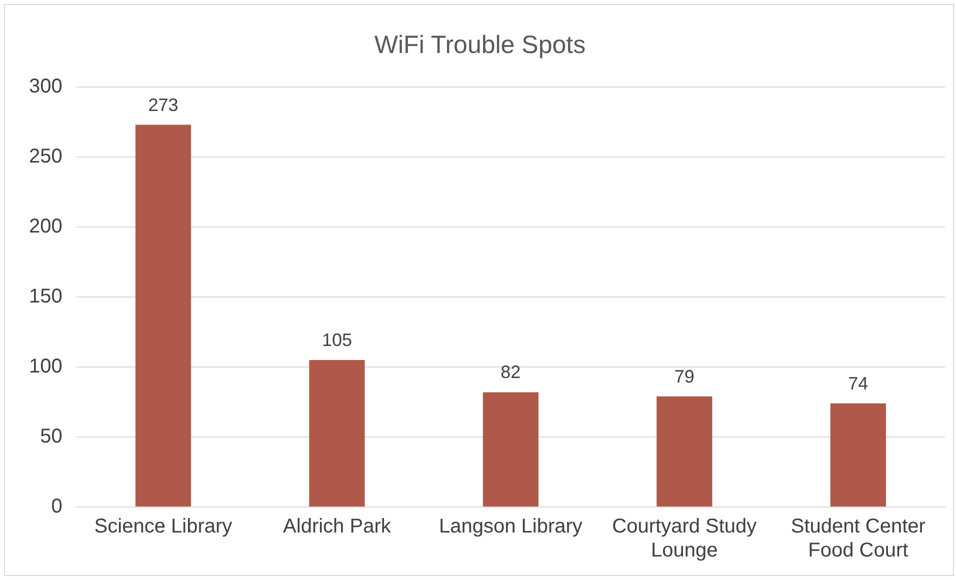 Image resolution: width=956 pixels, height=580 pixels. I want to click on y-tick-label: 100, so click(45, 367).